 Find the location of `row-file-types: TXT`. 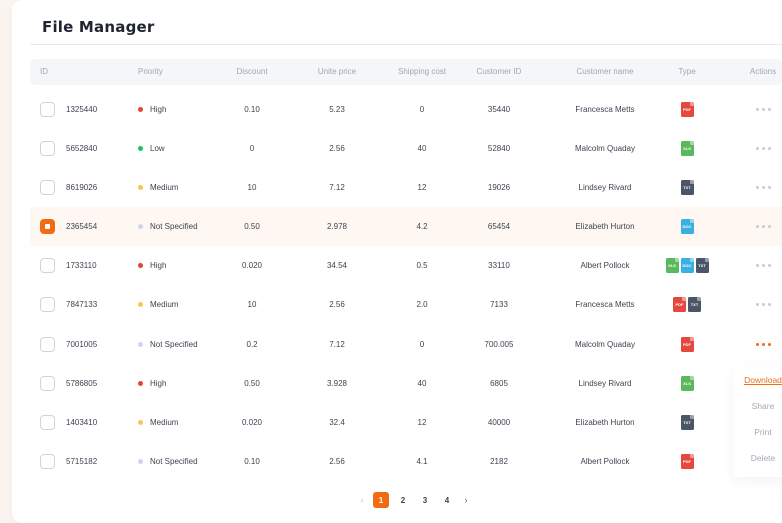

row-file-types: TXT is located at coordinates (687, 422).